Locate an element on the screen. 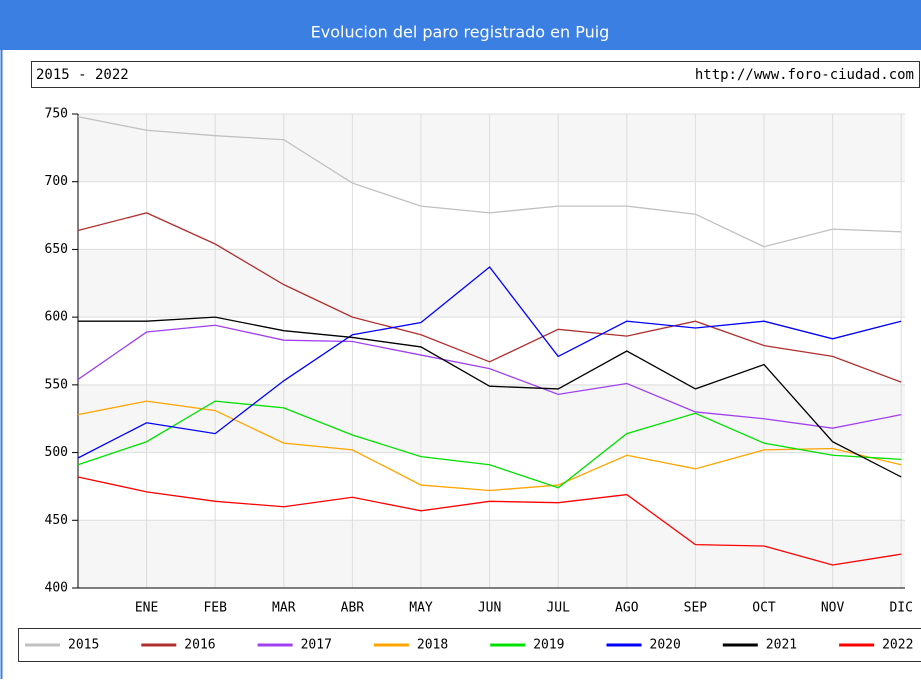 This screenshot has height=683, width=921. legend-label: 2015 is located at coordinates (83, 645).